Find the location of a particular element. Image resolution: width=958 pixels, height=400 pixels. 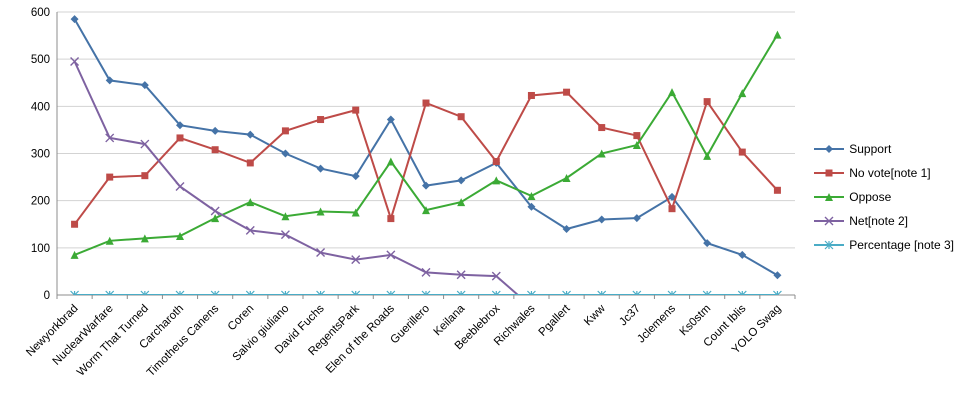

legend-item-percentage-note-3-: Percentage [note 3] is located at coordinates (884, 245).